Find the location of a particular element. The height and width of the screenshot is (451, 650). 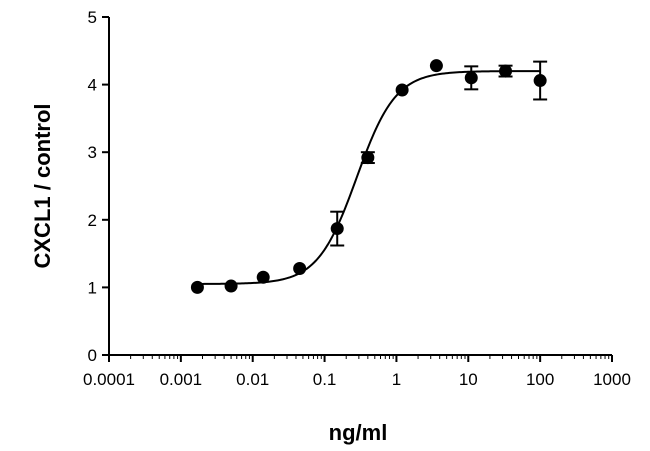

x-tick-label: 1 is located at coordinates (396, 379).